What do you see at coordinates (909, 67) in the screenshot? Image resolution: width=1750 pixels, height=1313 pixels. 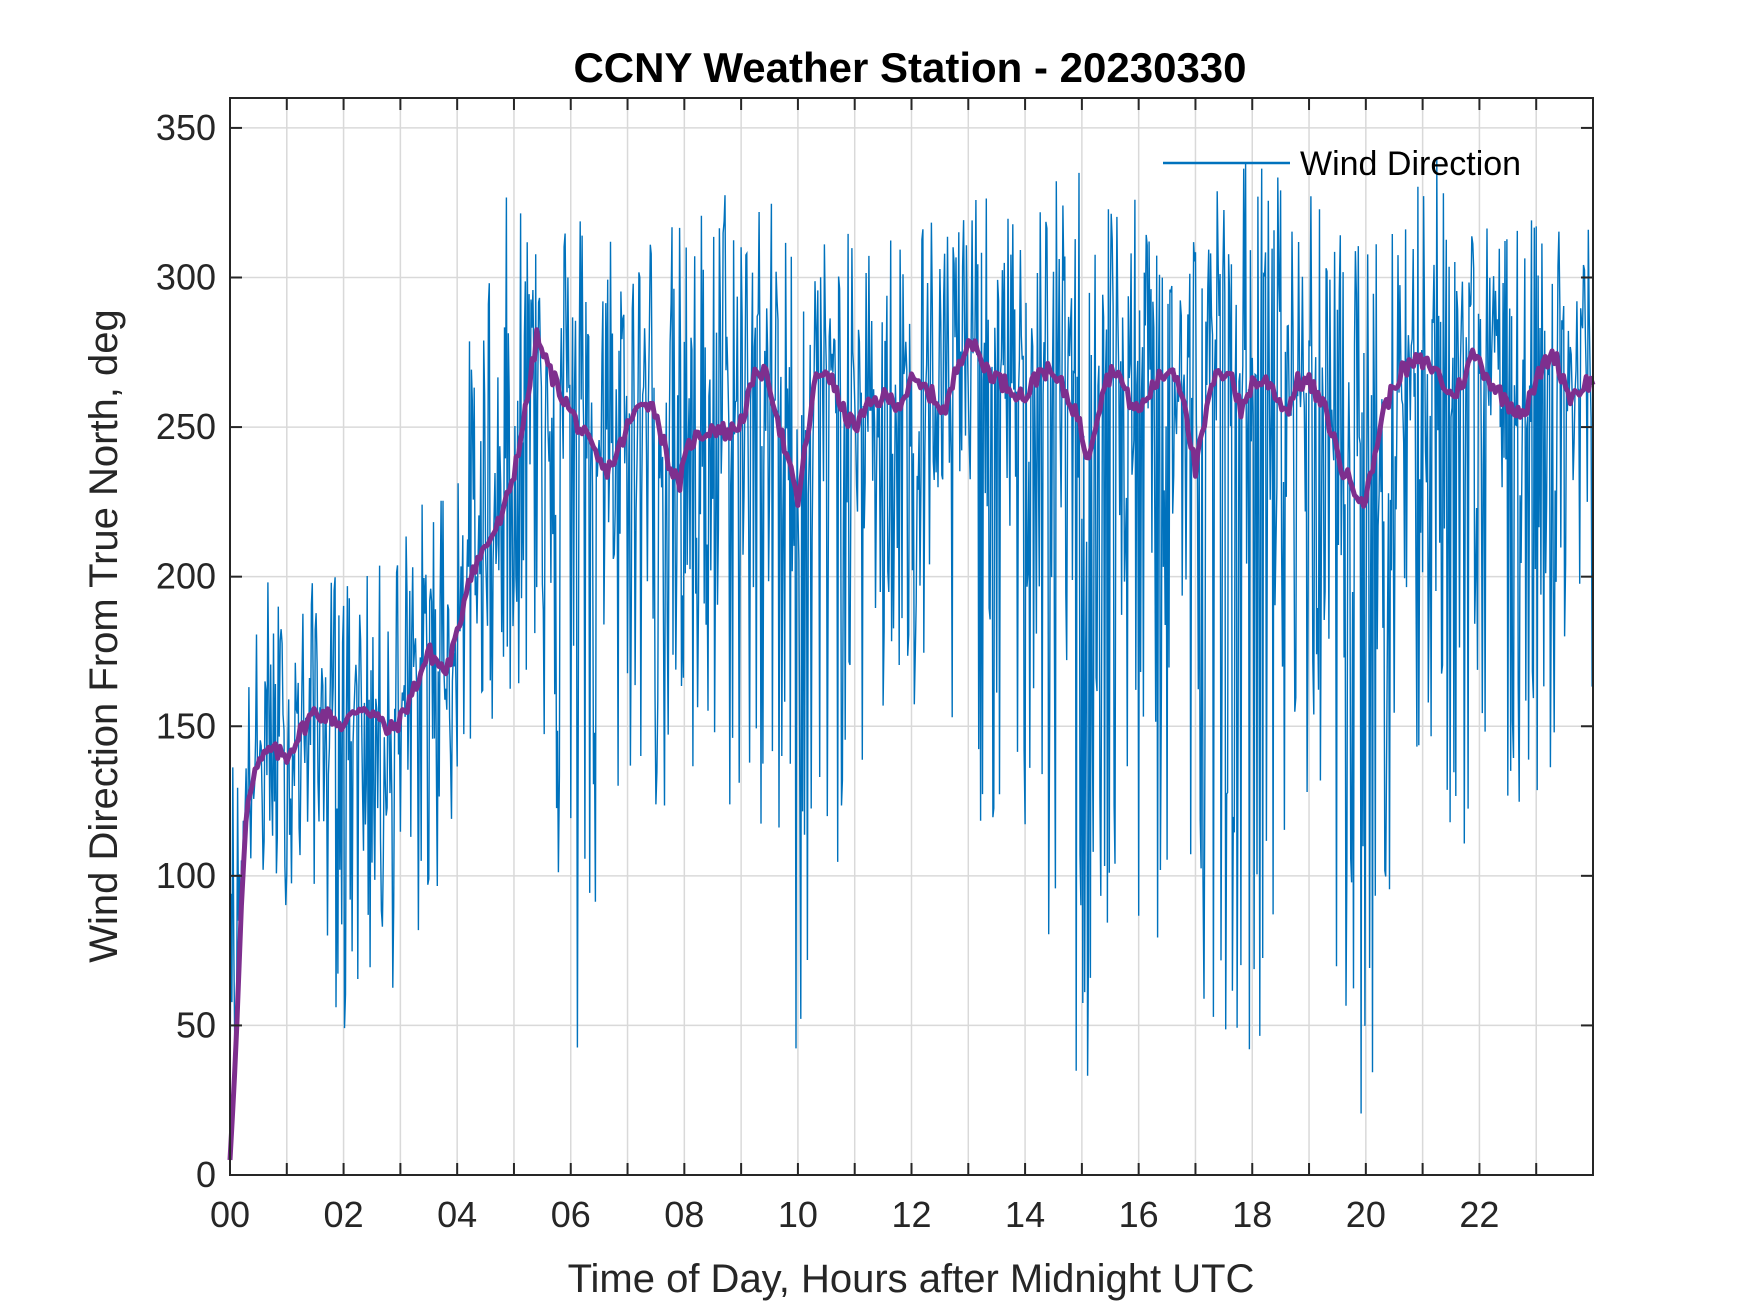 I see `chart-title: CCNY Weather Station - 20230330` at bounding box center [909, 67].